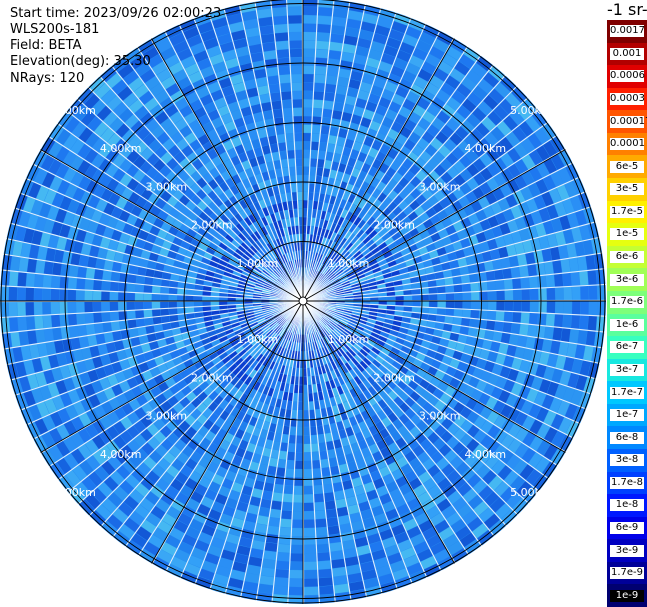  I want to click on ppi-ray, so click(147, 309).